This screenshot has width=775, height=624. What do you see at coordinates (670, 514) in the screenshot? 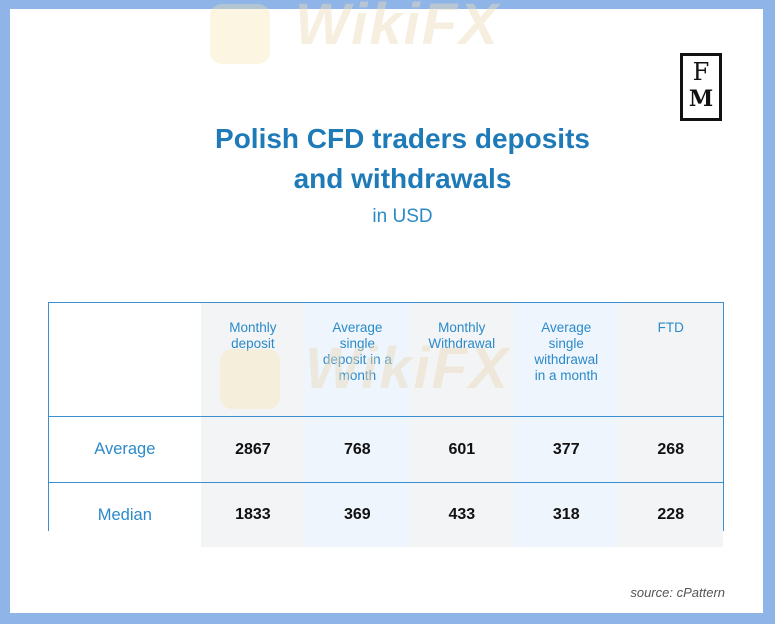
I see `cell-median-ftd: 228` at bounding box center [670, 514].